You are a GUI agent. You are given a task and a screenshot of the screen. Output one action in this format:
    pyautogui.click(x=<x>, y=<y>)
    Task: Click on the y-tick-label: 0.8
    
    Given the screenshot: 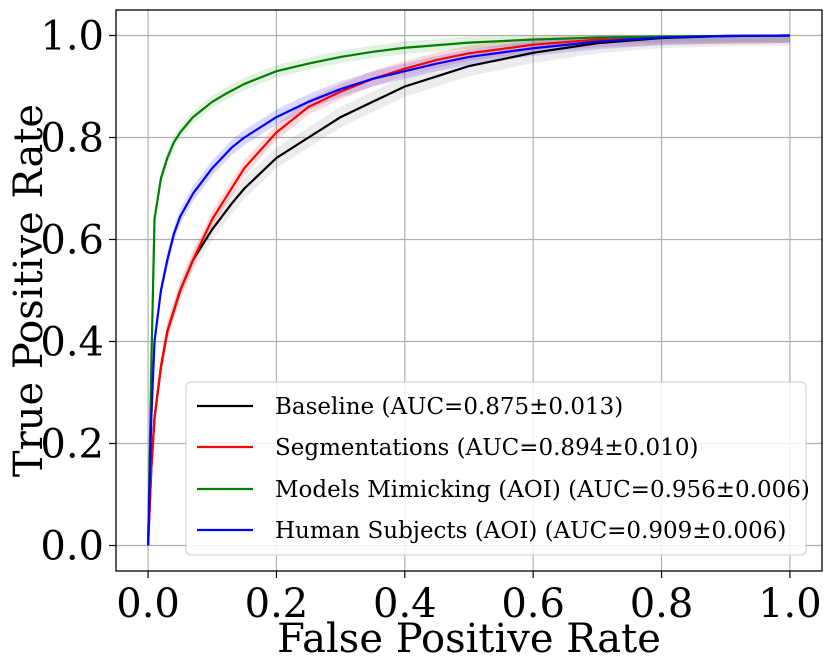 What is the action you would take?
    pyautogui.click(x=72, y=139)
    